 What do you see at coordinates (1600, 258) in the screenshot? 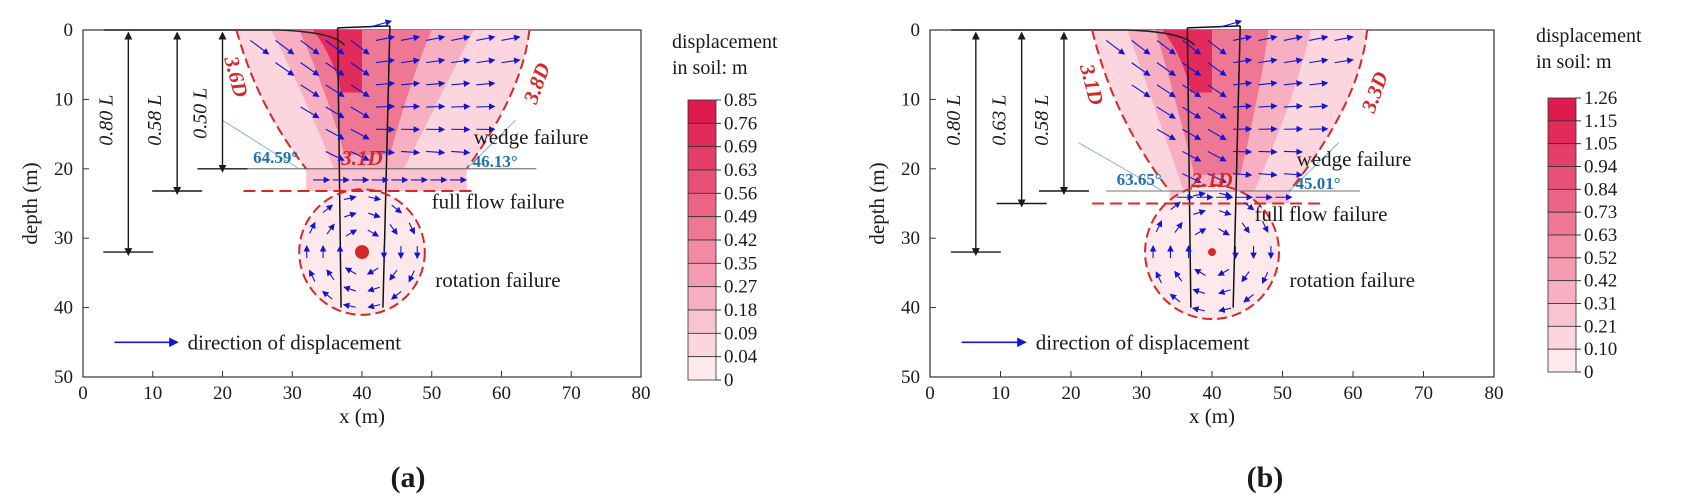
I see `colorbar-label: 0.52` at bounding box center [1600, 258].